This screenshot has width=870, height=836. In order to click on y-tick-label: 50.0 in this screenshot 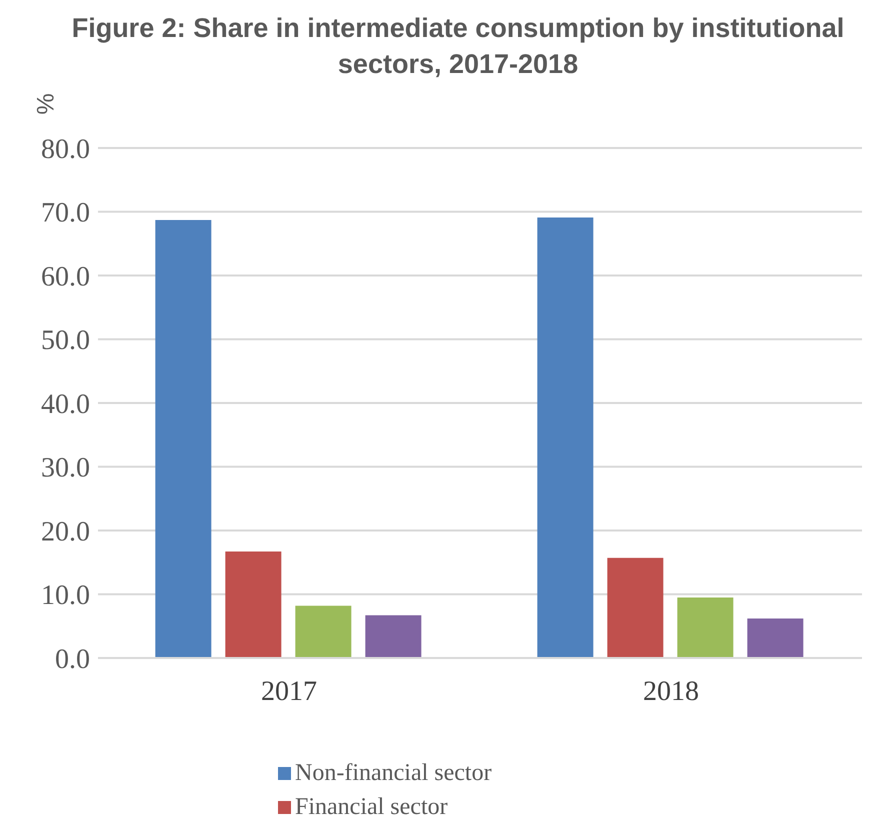, I will do `click(65, 340)`.